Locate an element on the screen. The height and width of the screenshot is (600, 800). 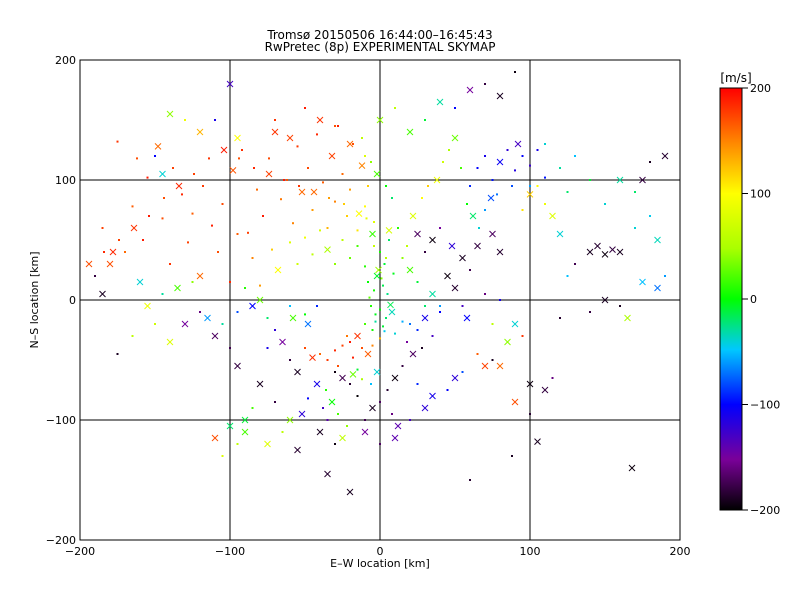
x-tick-label: 100 is located at coordinates (530, 551).